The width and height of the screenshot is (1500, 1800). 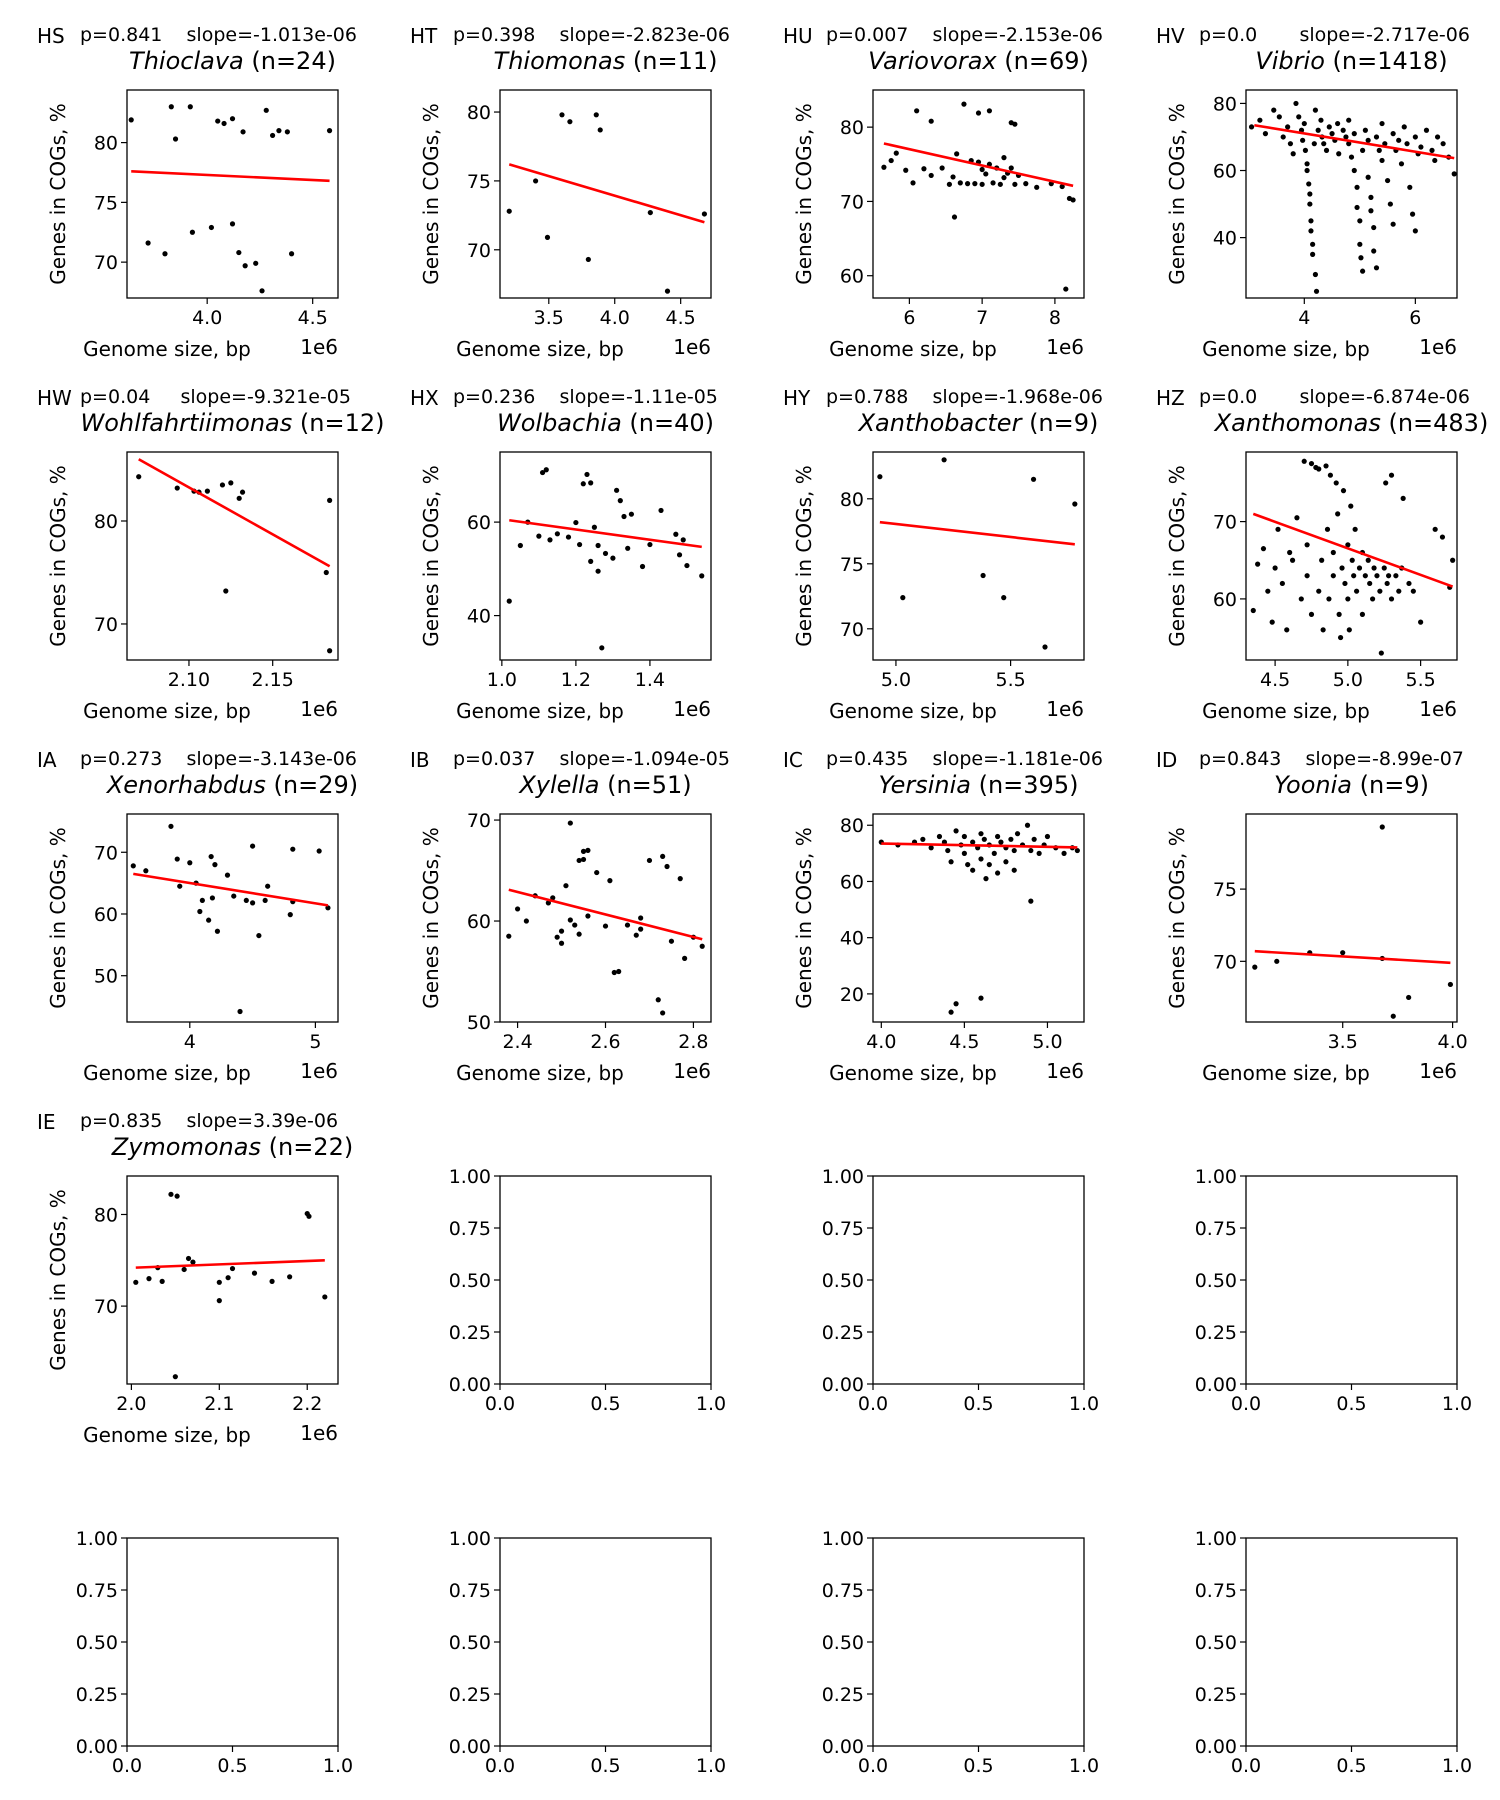 What do you see at coordinates (186, 61) in the screenshot?
I see `genus-name: Thioclava` at bounding box center [186, 61].